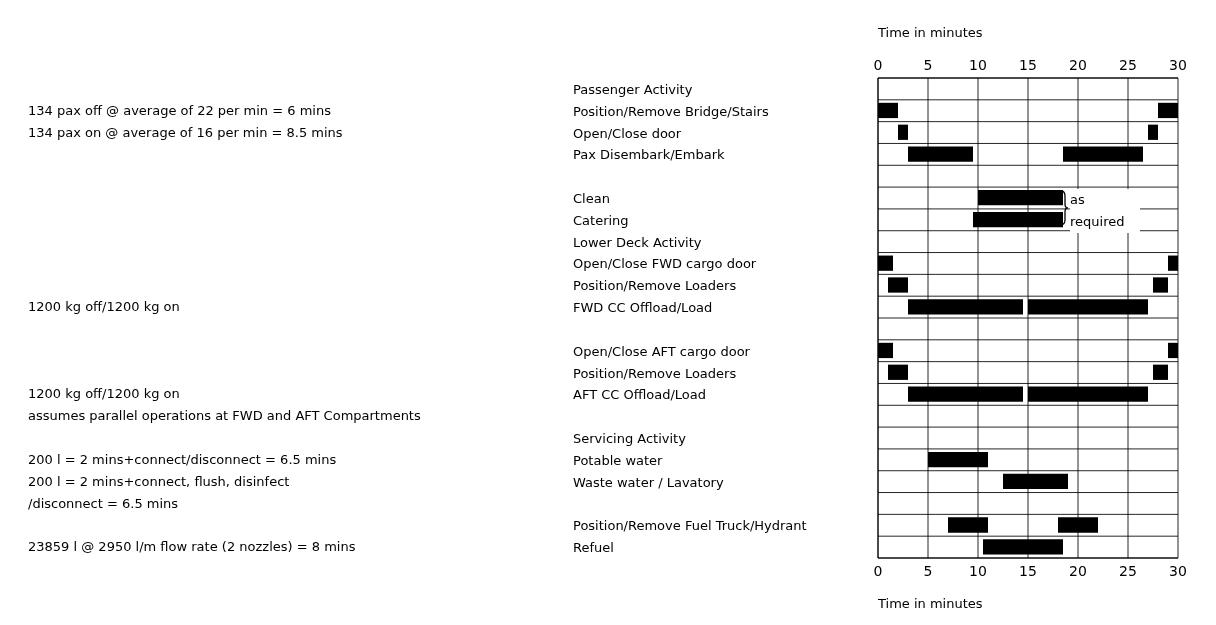 The height and width of the screenshot is (625, 1216). Describe the element at coordinates (591, 198) in the screenshot. I see `y-tick-label: Clean` at that location.